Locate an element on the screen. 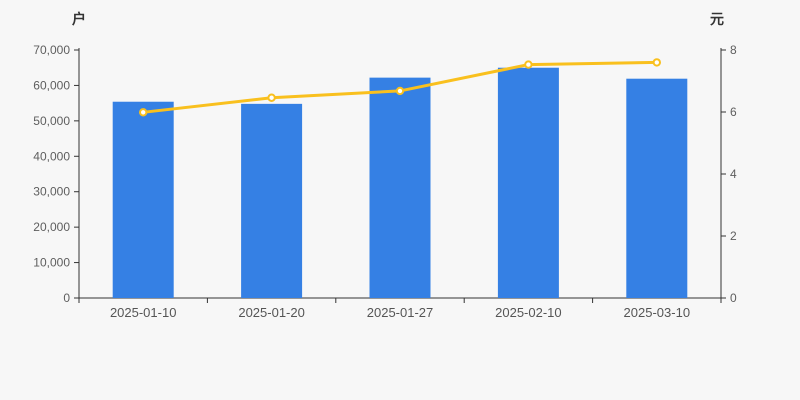 The width and height of the screenshot is (800, 400). left-axis-tick-label: 60,000 is located at coordinates (51, 85).